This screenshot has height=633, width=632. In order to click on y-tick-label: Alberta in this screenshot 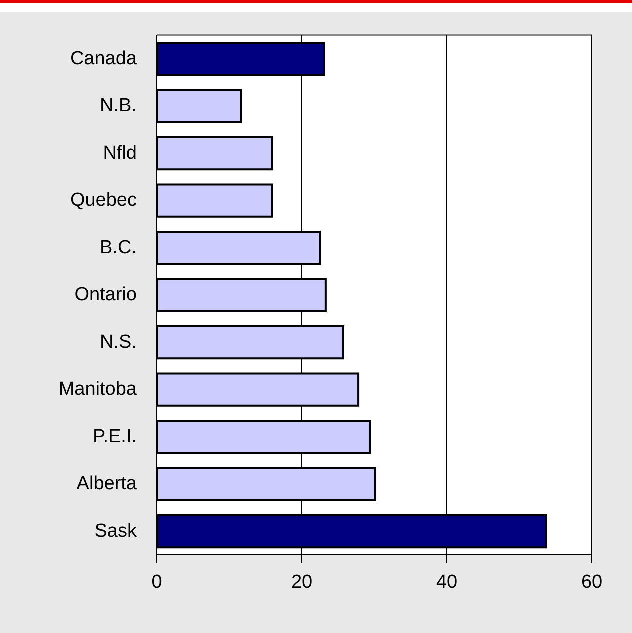, I will do `click(107, 484)`.